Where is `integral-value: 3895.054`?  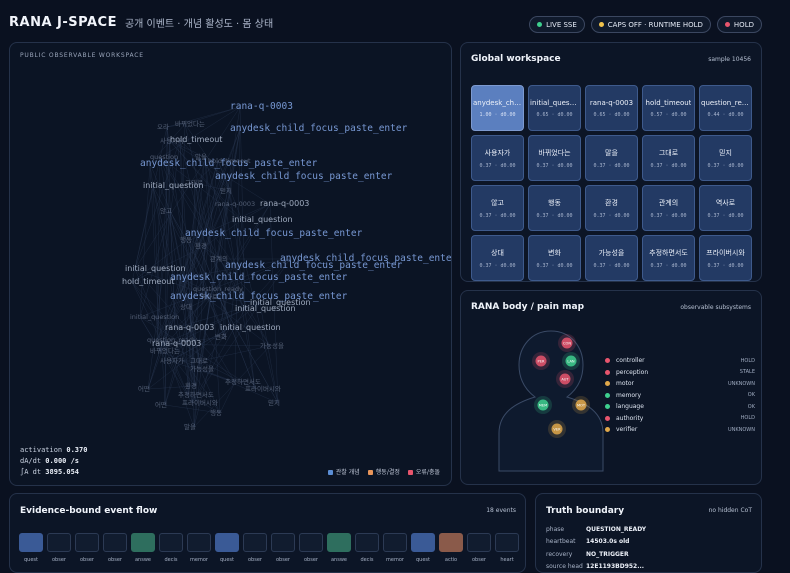
integral-value: 3895.054 is located at coordinates (62, 472).